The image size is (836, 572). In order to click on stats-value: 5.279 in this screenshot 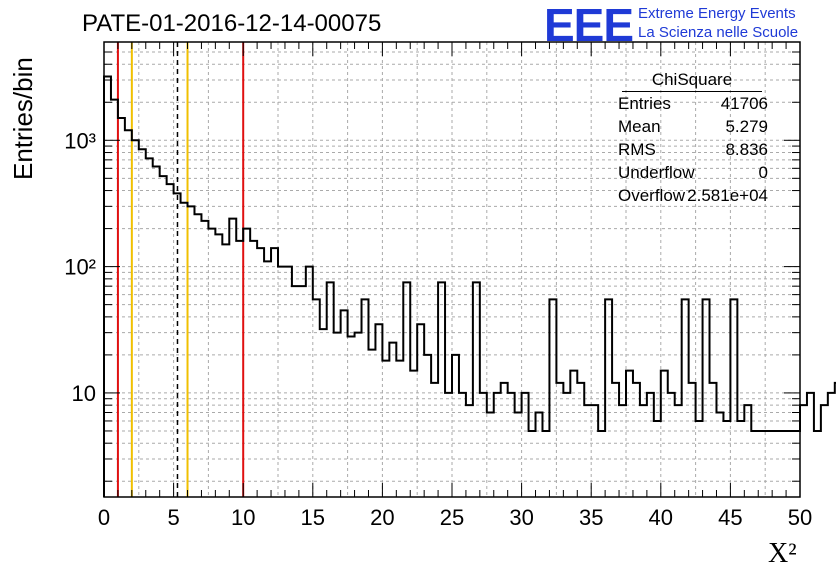, I will do `click(746, 126)`.